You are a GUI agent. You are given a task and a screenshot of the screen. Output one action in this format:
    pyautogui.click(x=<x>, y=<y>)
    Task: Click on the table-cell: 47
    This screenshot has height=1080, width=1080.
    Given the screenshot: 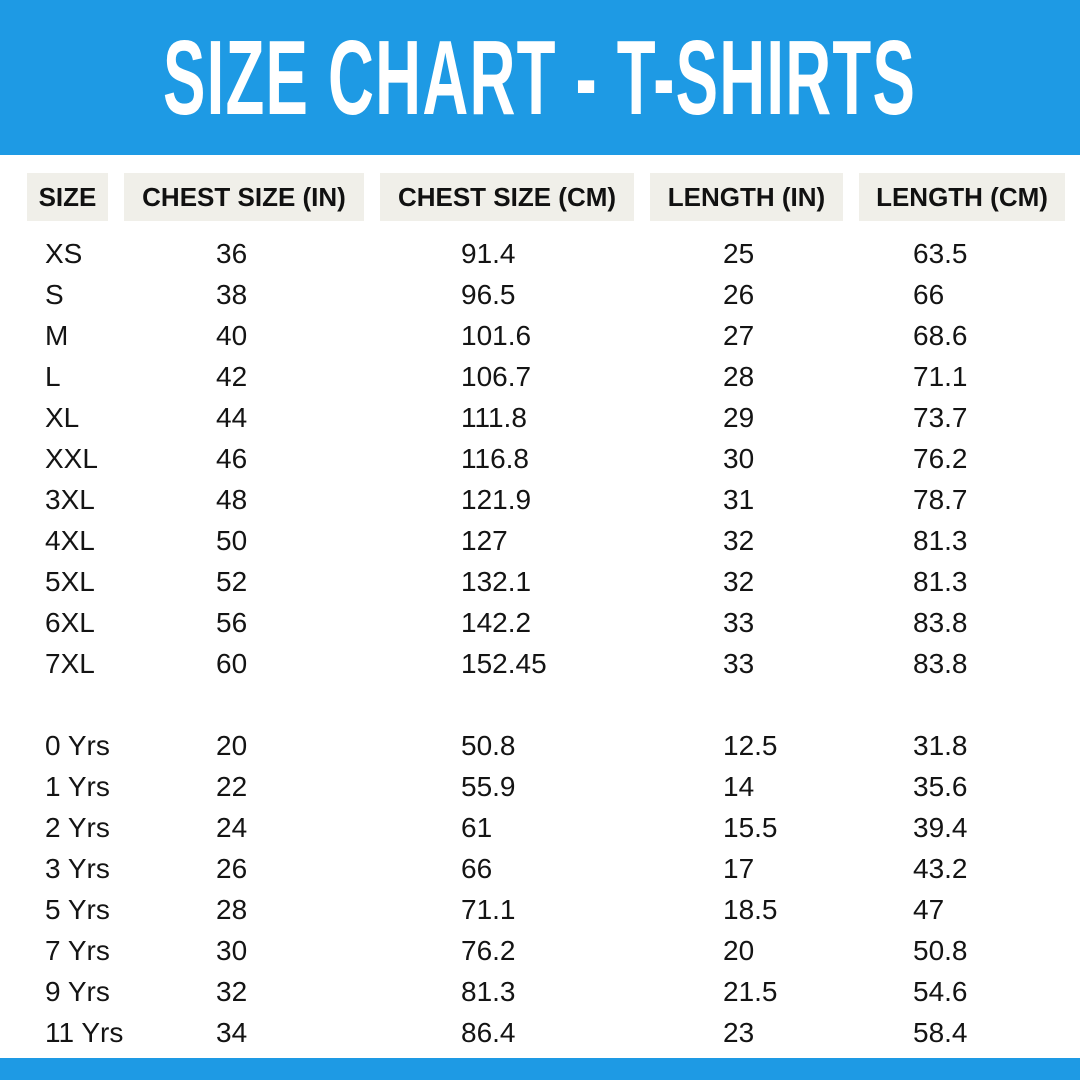 What is the action you would take?
    pyautogui.click(x=929, y=909)
    